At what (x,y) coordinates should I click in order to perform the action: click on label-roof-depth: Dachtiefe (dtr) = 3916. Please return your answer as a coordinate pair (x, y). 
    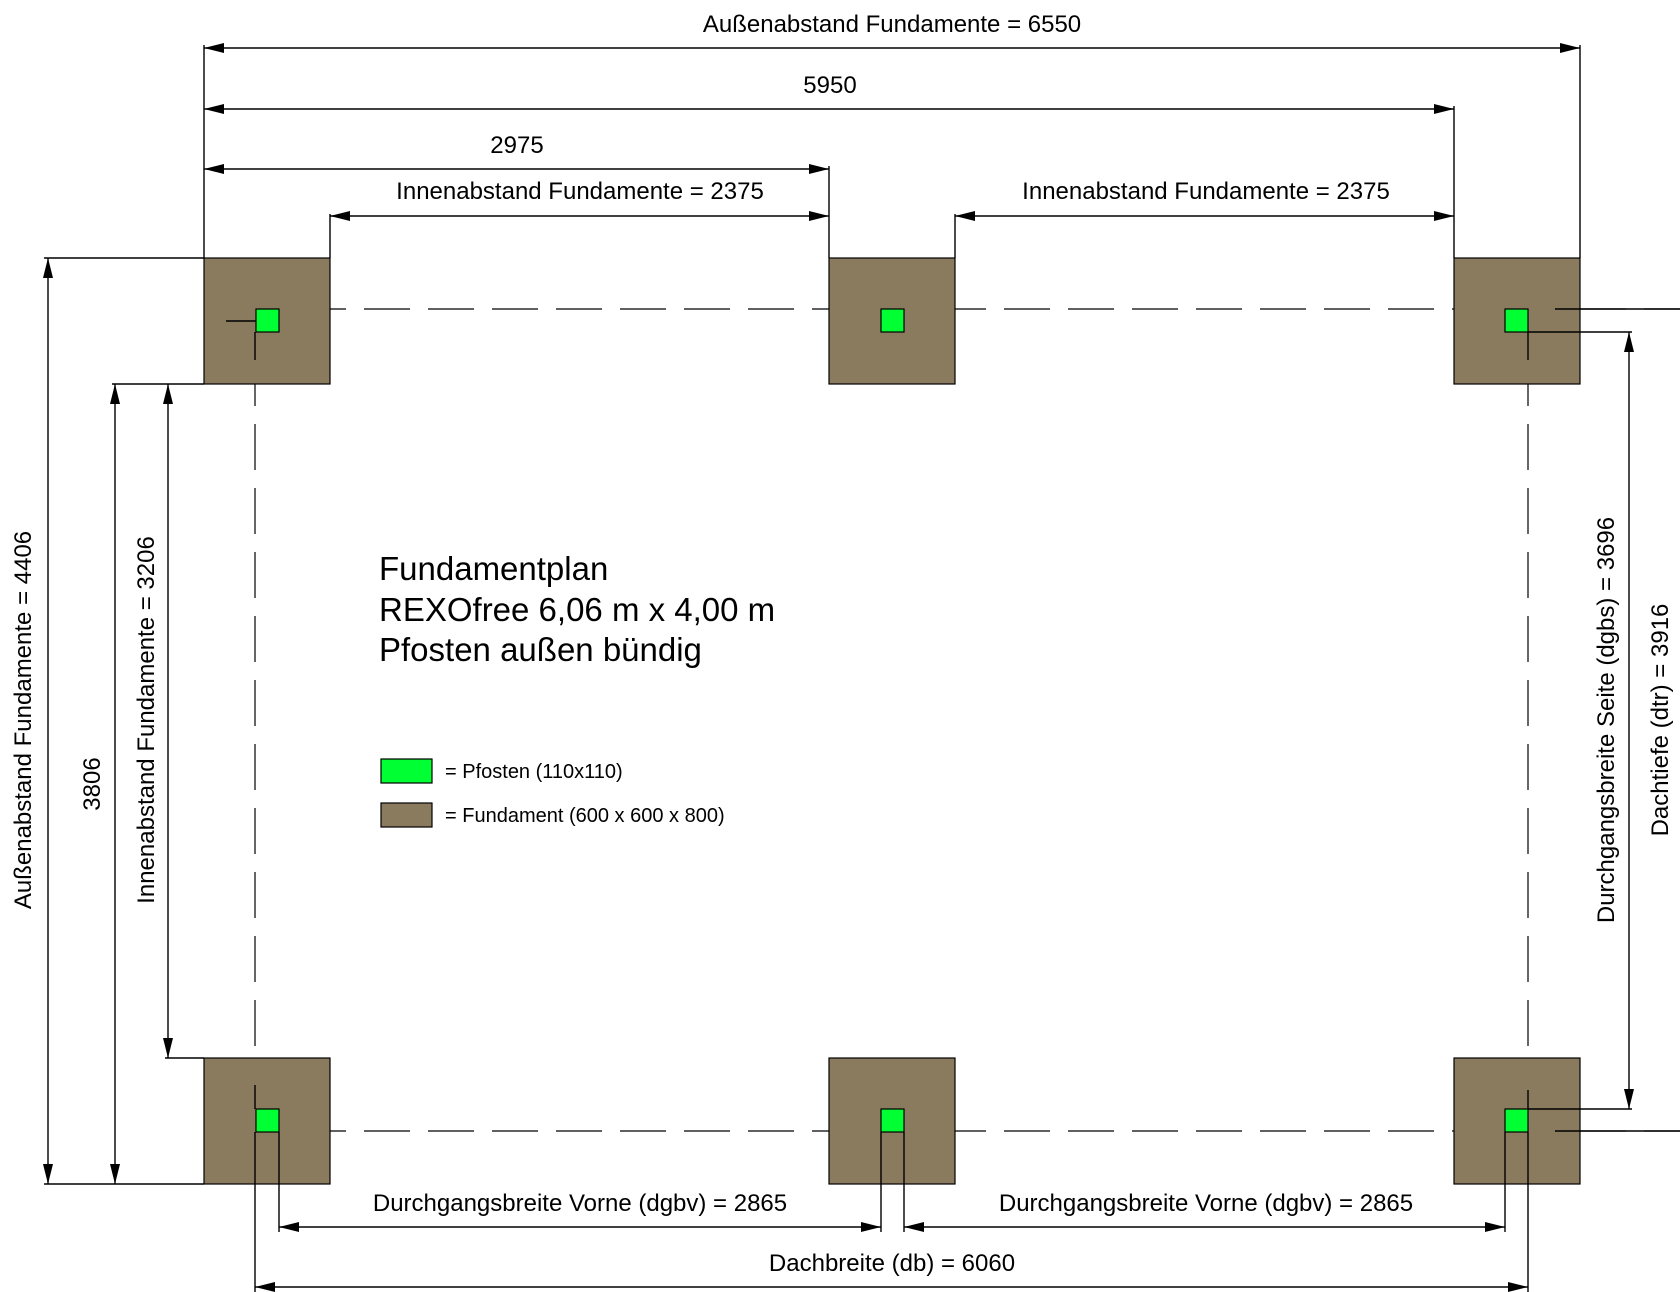
    Looking at the image, I should click on (1660, 720).